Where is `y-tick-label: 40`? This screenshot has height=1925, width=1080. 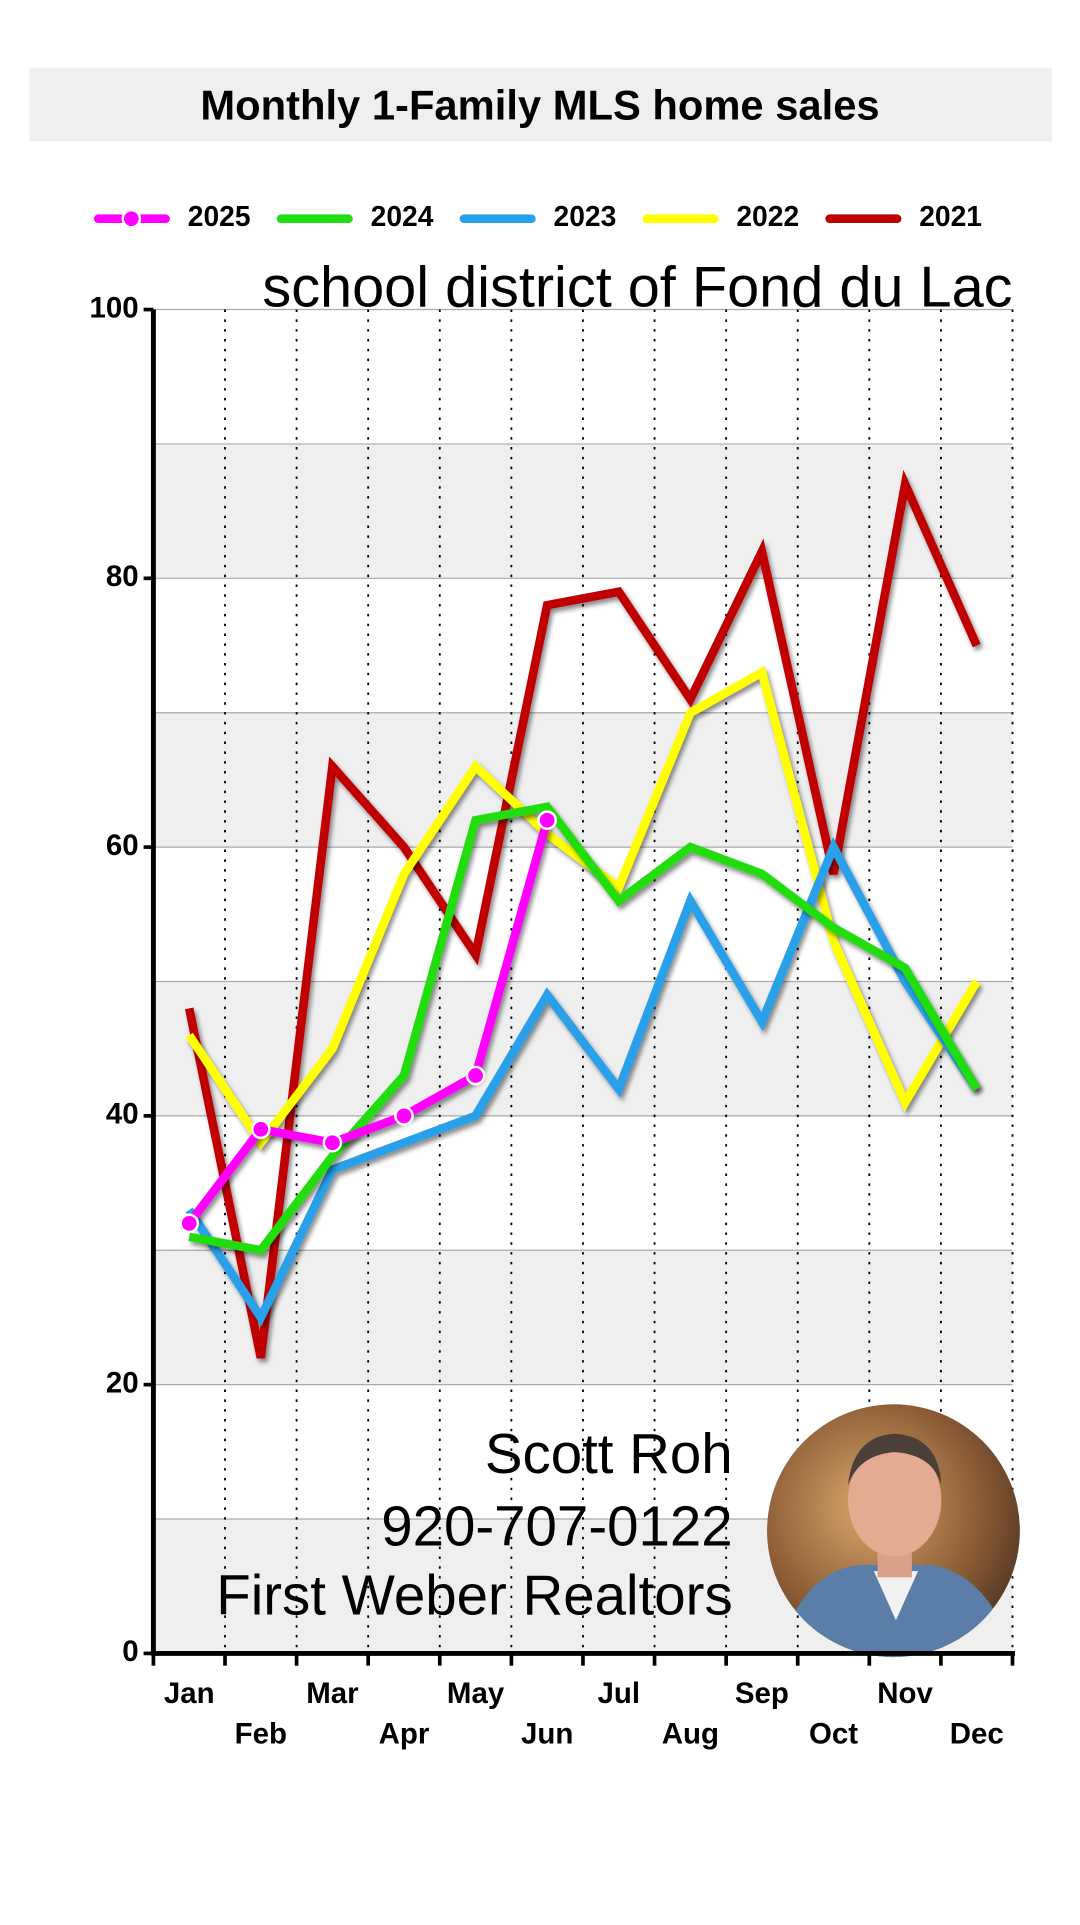
y-tick-label: 40 is located at coordinates (122, 1114).